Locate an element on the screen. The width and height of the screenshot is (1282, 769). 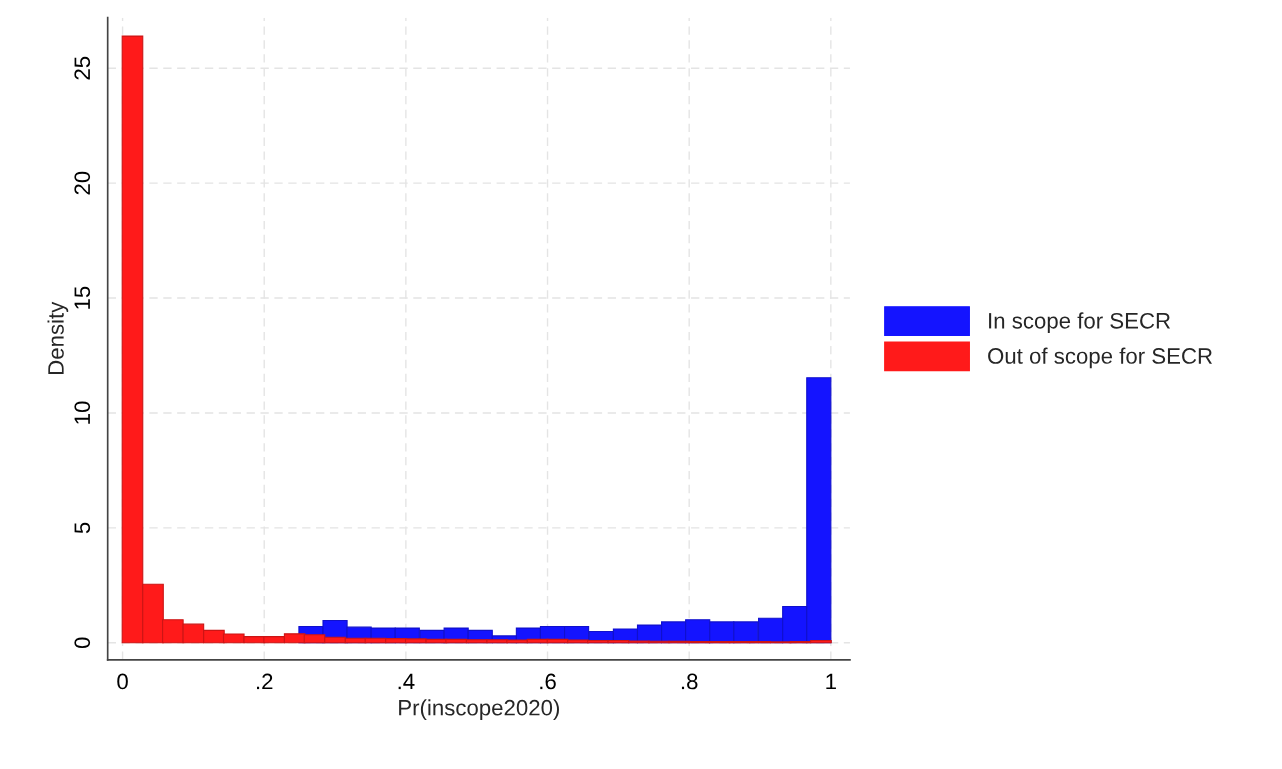
x-tick-label: 1 is located at coordinates (831, 681).